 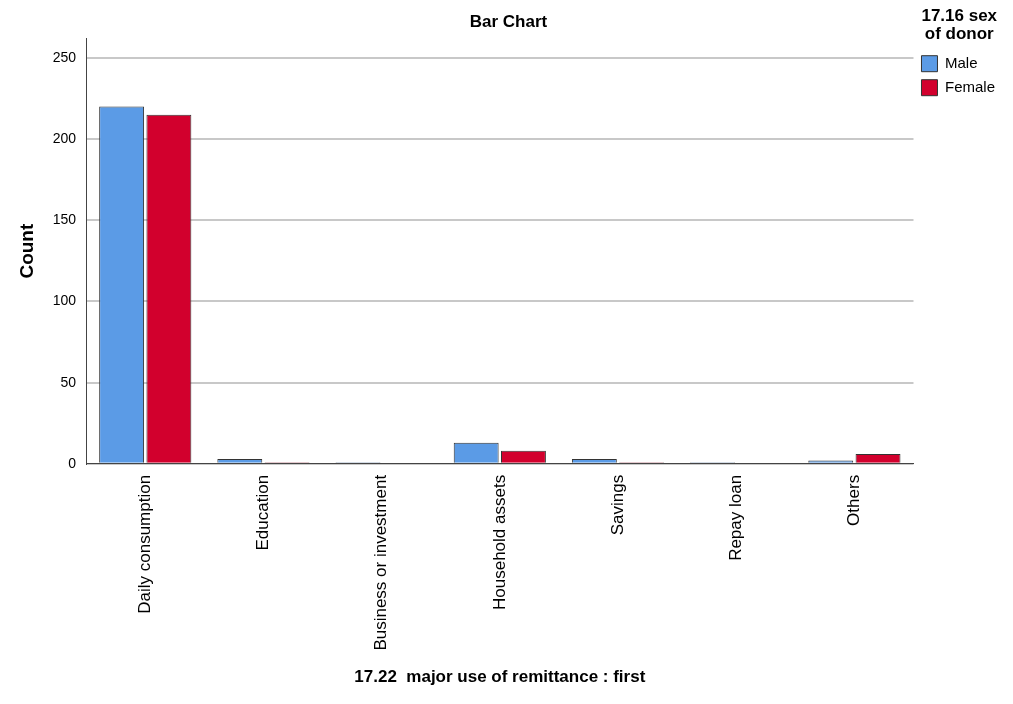 What do you see at coordinates (26, 251) in the screenshot?
I see `y-axis-title: Count` at bounding box center [26, 251].